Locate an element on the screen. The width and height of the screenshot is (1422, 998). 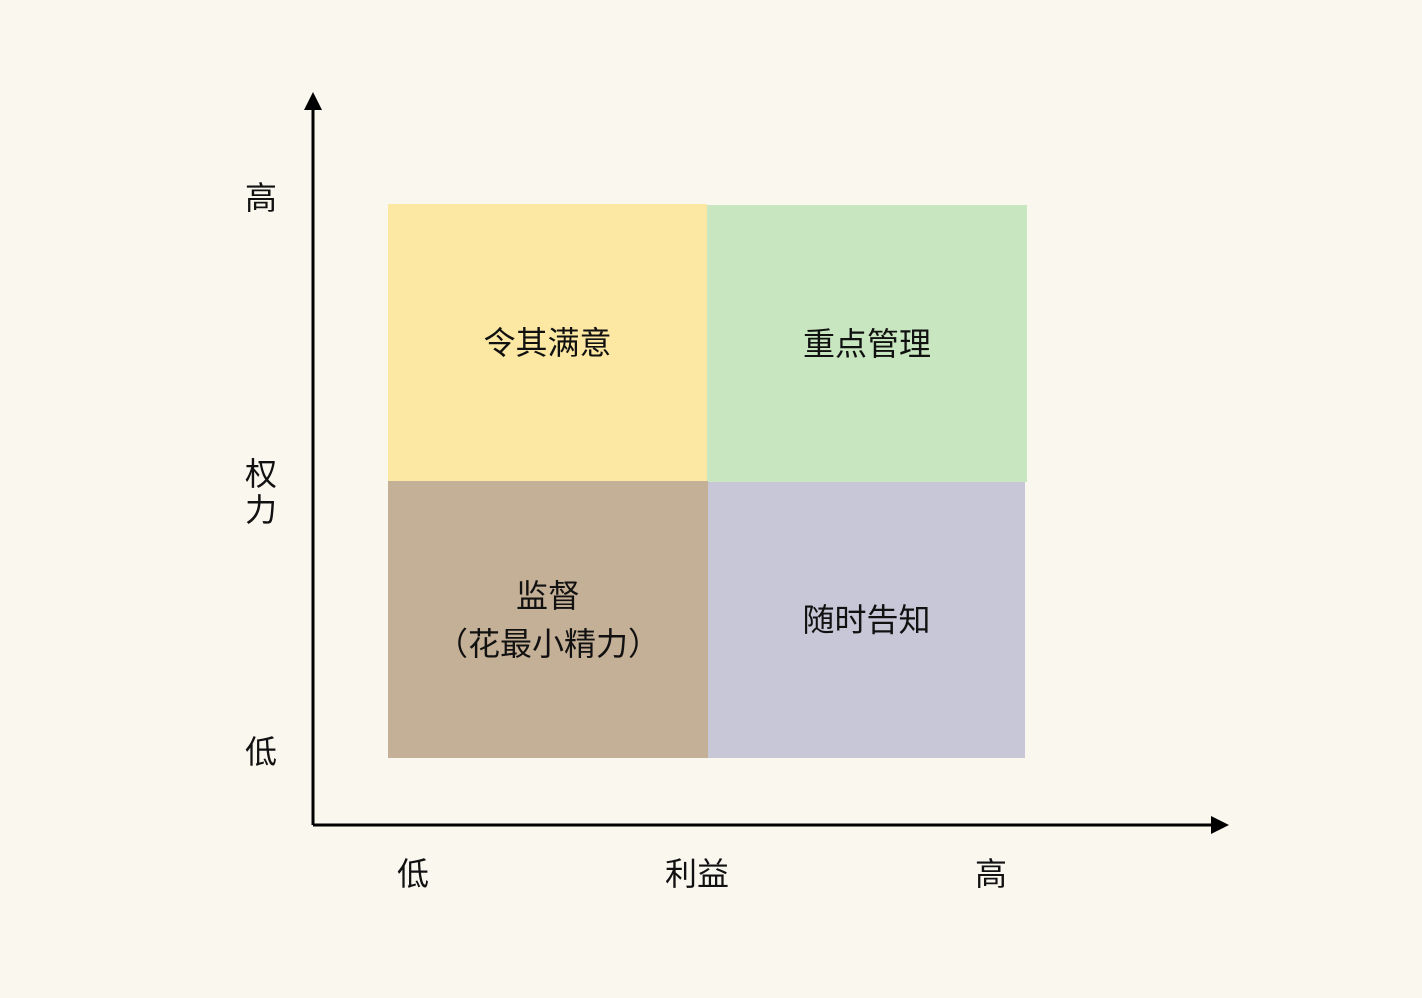
quadrant-sublabel: （花最小精力） is located at coordinates (547, 643).